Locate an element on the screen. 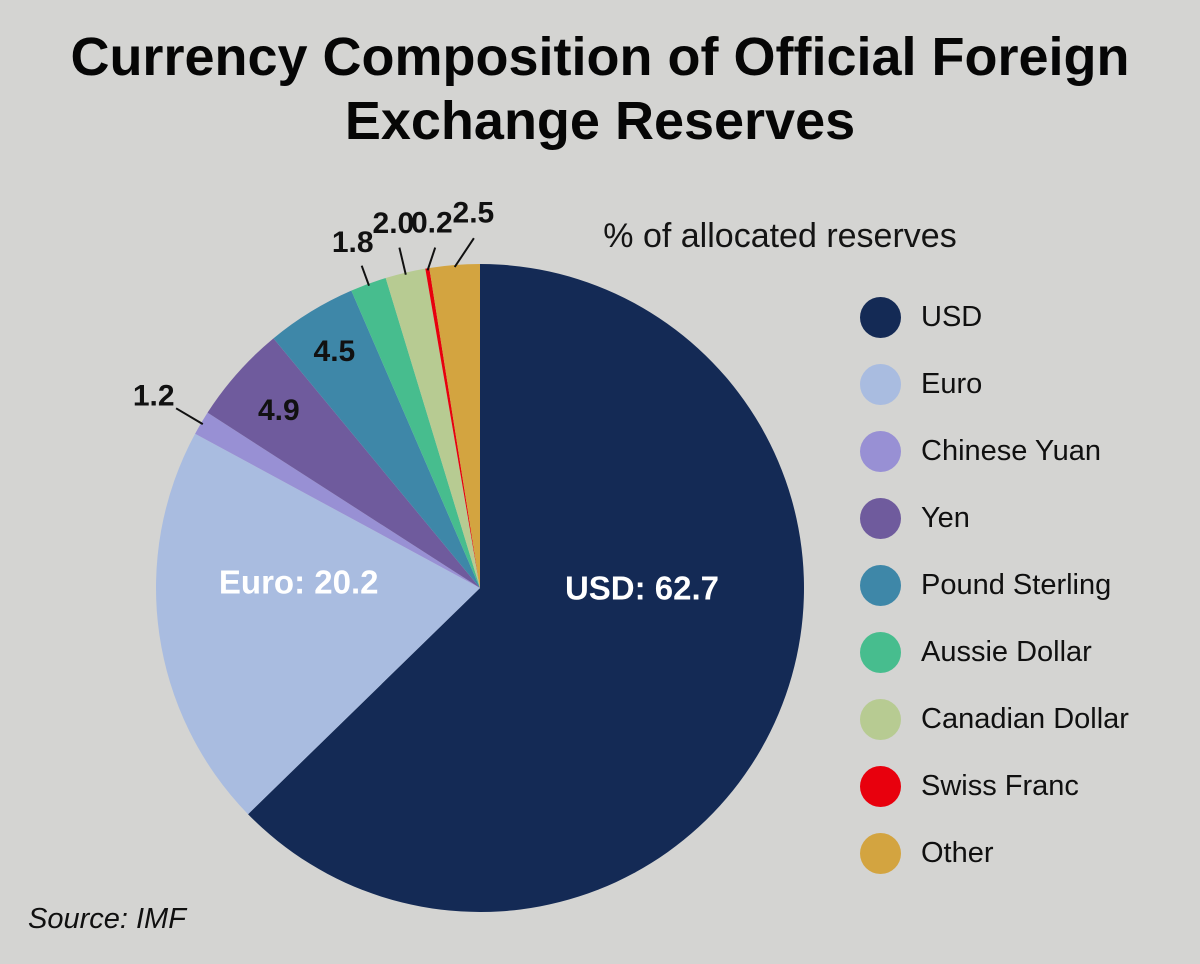  pie-slice-aussie-dollar is located at coordinates (415, 433).